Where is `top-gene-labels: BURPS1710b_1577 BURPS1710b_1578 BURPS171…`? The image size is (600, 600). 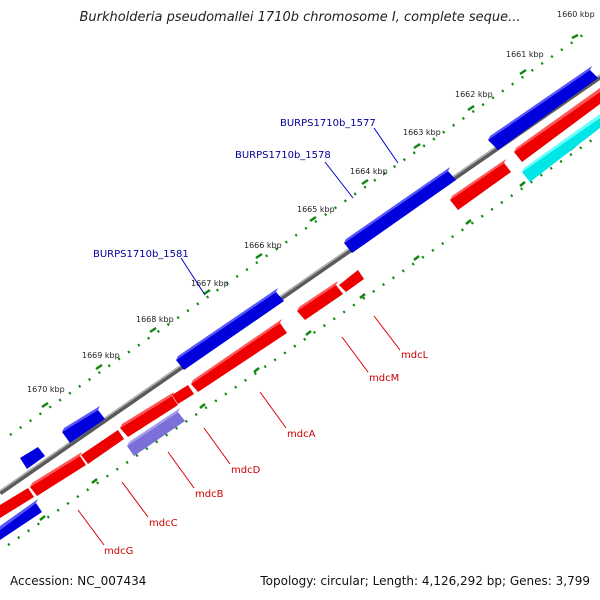
top-gene-labels: BURPS1710b_1577 BURPS1710b_1578 BURPS171… is located at coordinates (234, 189).